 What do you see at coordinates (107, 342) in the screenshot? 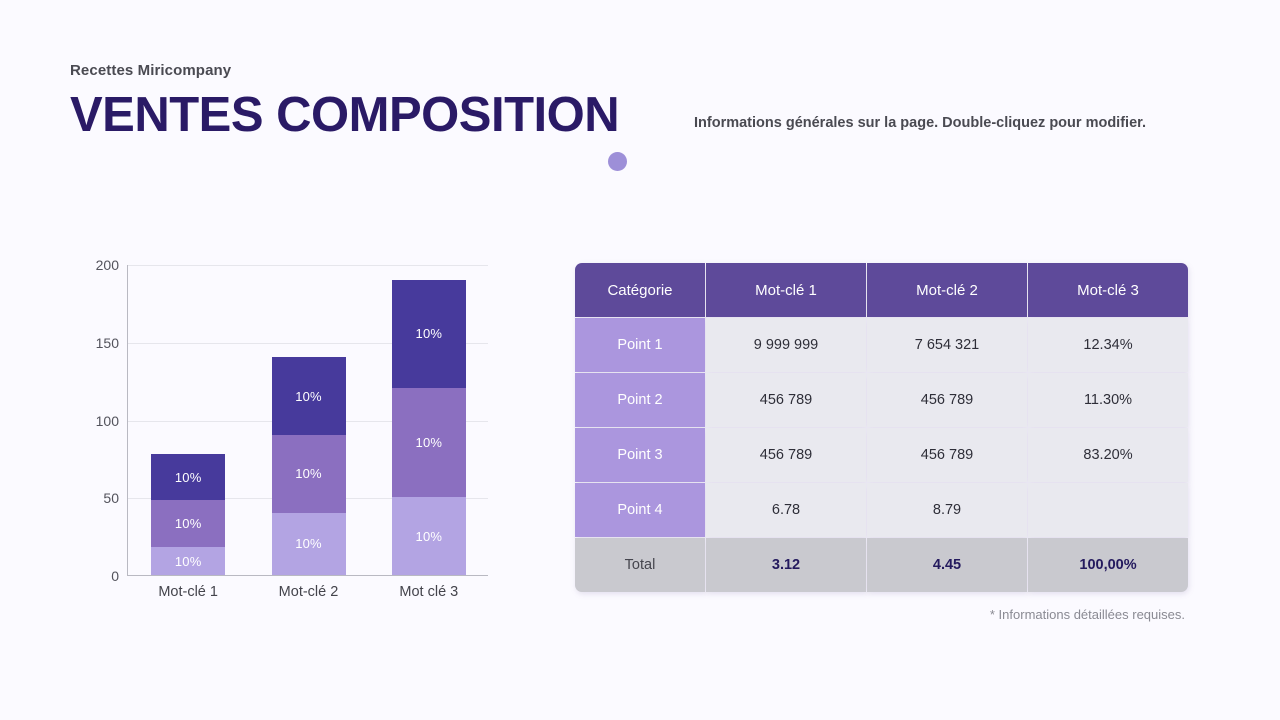
I see `y-axis-tick-label: 150` at bounding box center [107, 342].